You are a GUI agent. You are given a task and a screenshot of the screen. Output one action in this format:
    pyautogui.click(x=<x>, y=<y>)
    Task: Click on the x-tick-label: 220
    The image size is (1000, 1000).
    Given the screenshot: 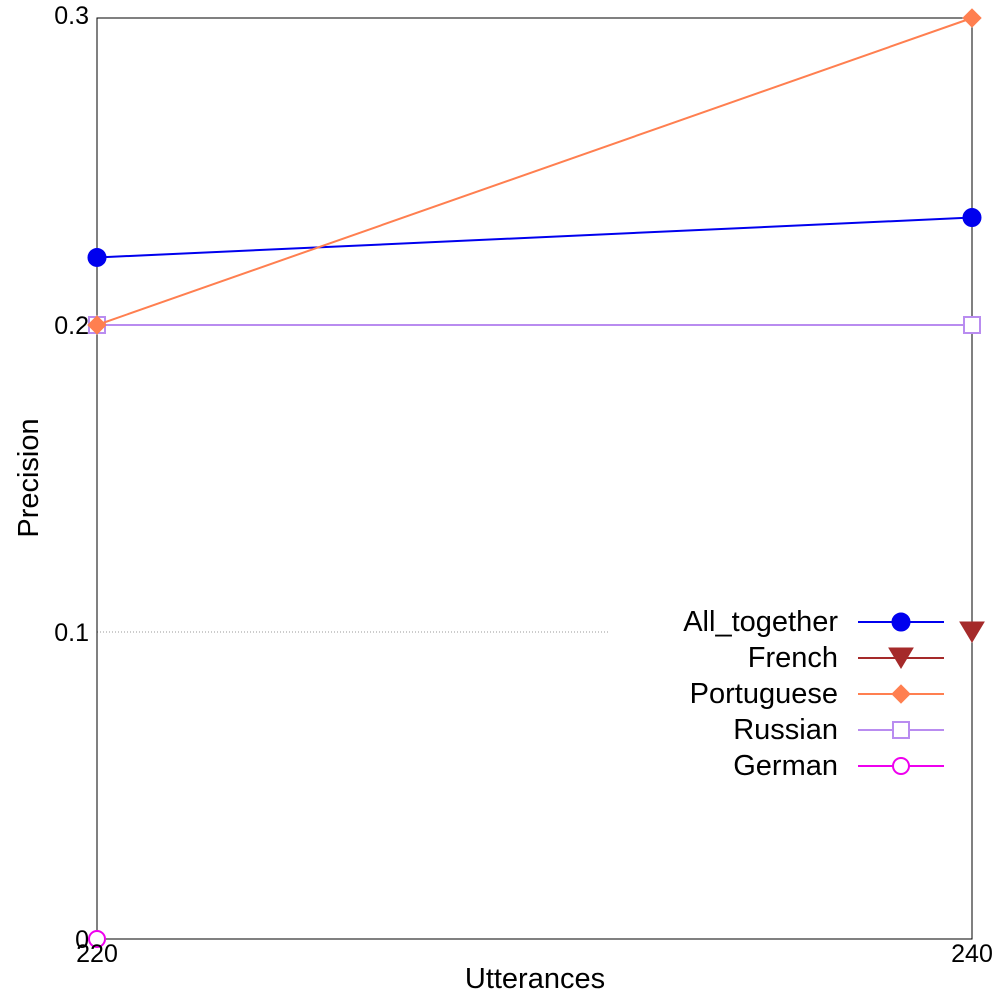 What is the action you would take?
    pyautogui.click(x=97, y=954)
    